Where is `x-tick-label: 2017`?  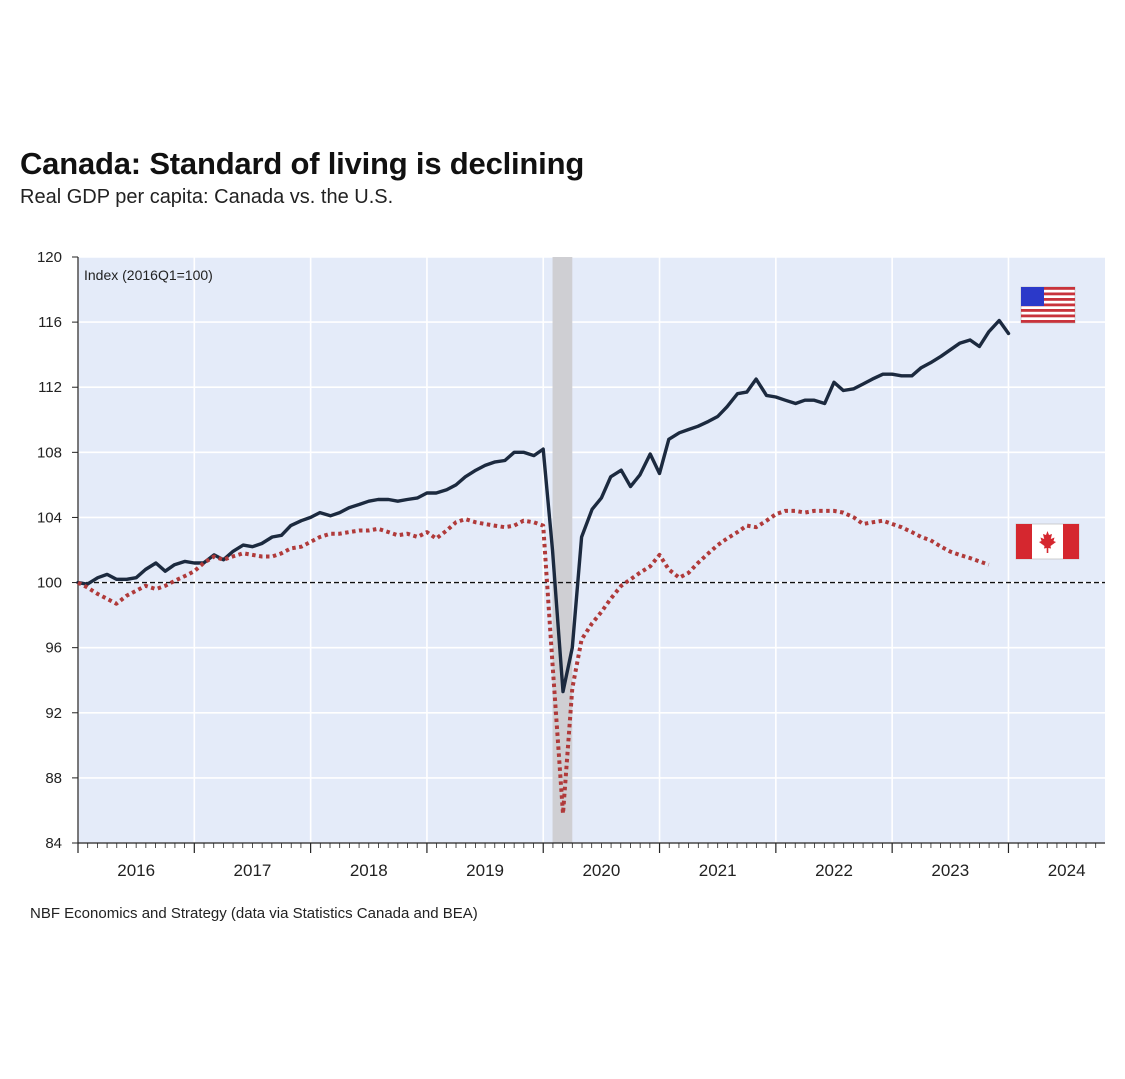 x-tick-label: 2017 is located at coordinates (253, 870).